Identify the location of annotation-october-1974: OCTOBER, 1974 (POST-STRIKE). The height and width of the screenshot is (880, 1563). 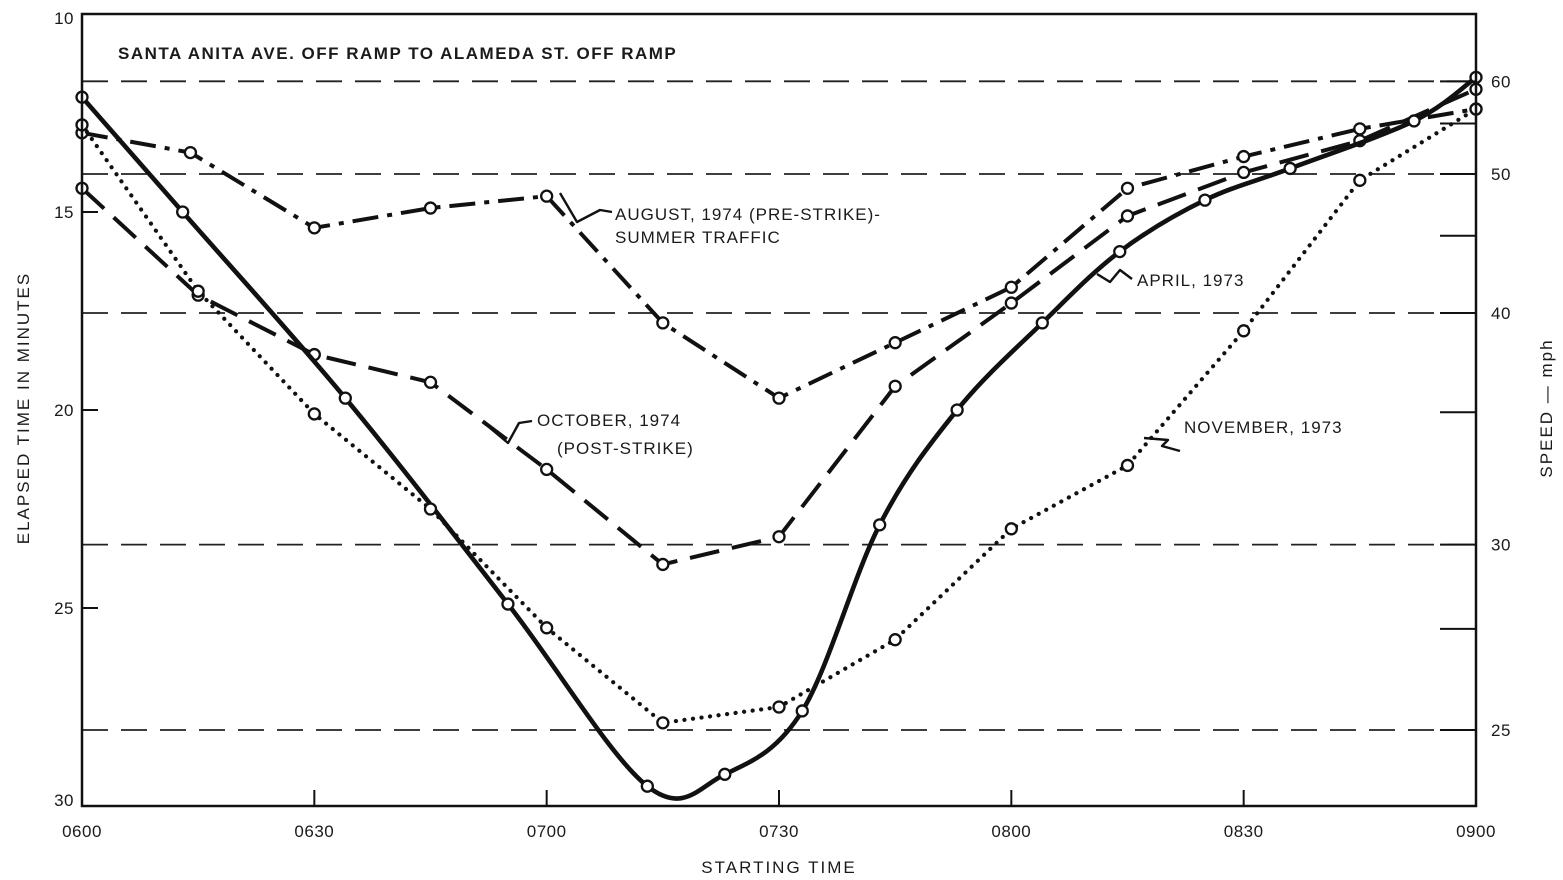
(591, 434).